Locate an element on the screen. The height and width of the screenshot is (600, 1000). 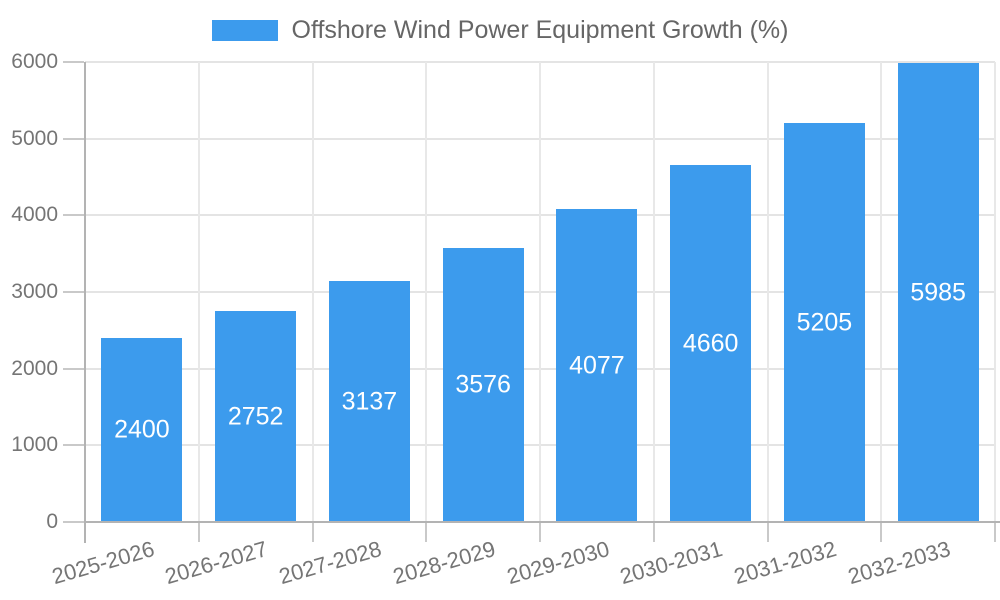
bar-value-label: 5205 is located at coordinates (824, 322).